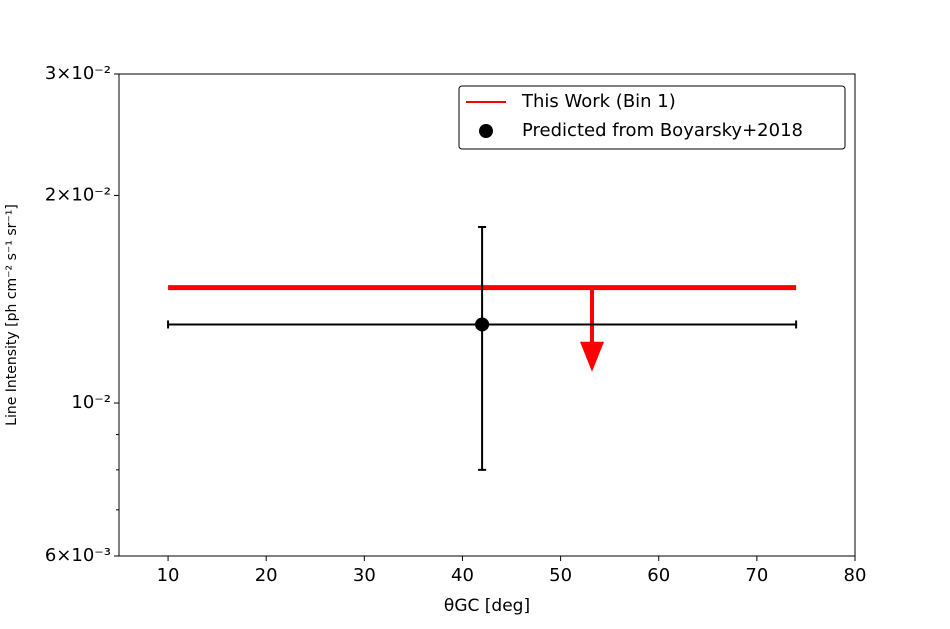  What do you see at coordinates (592, 356) in the screenshot?
I see `limit-arrow-head` at bounding box center [592, 356].